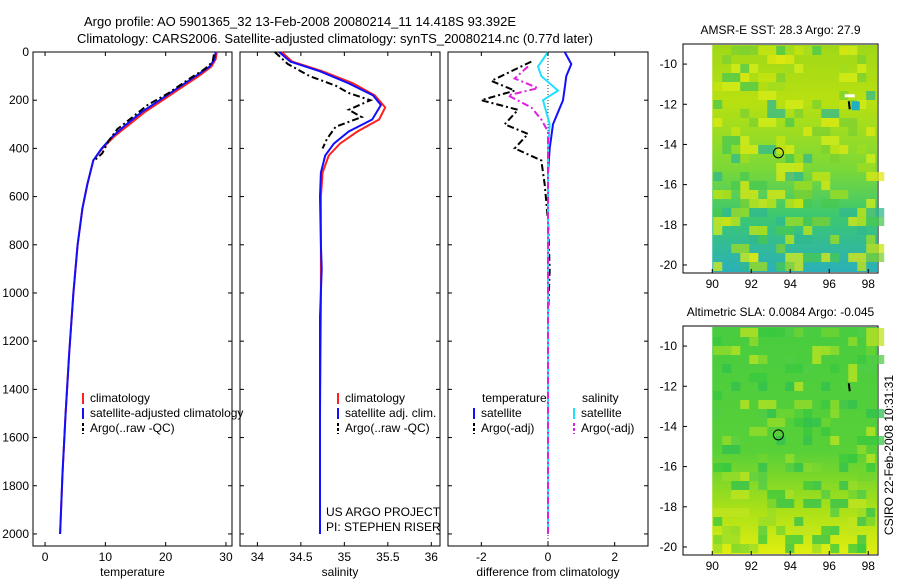  What do you see at coordinates (607, 428) in the screenshot?
I see `legend-diff-sal-argo-label: Argo(-adj)` at bounding box center [607, 428].